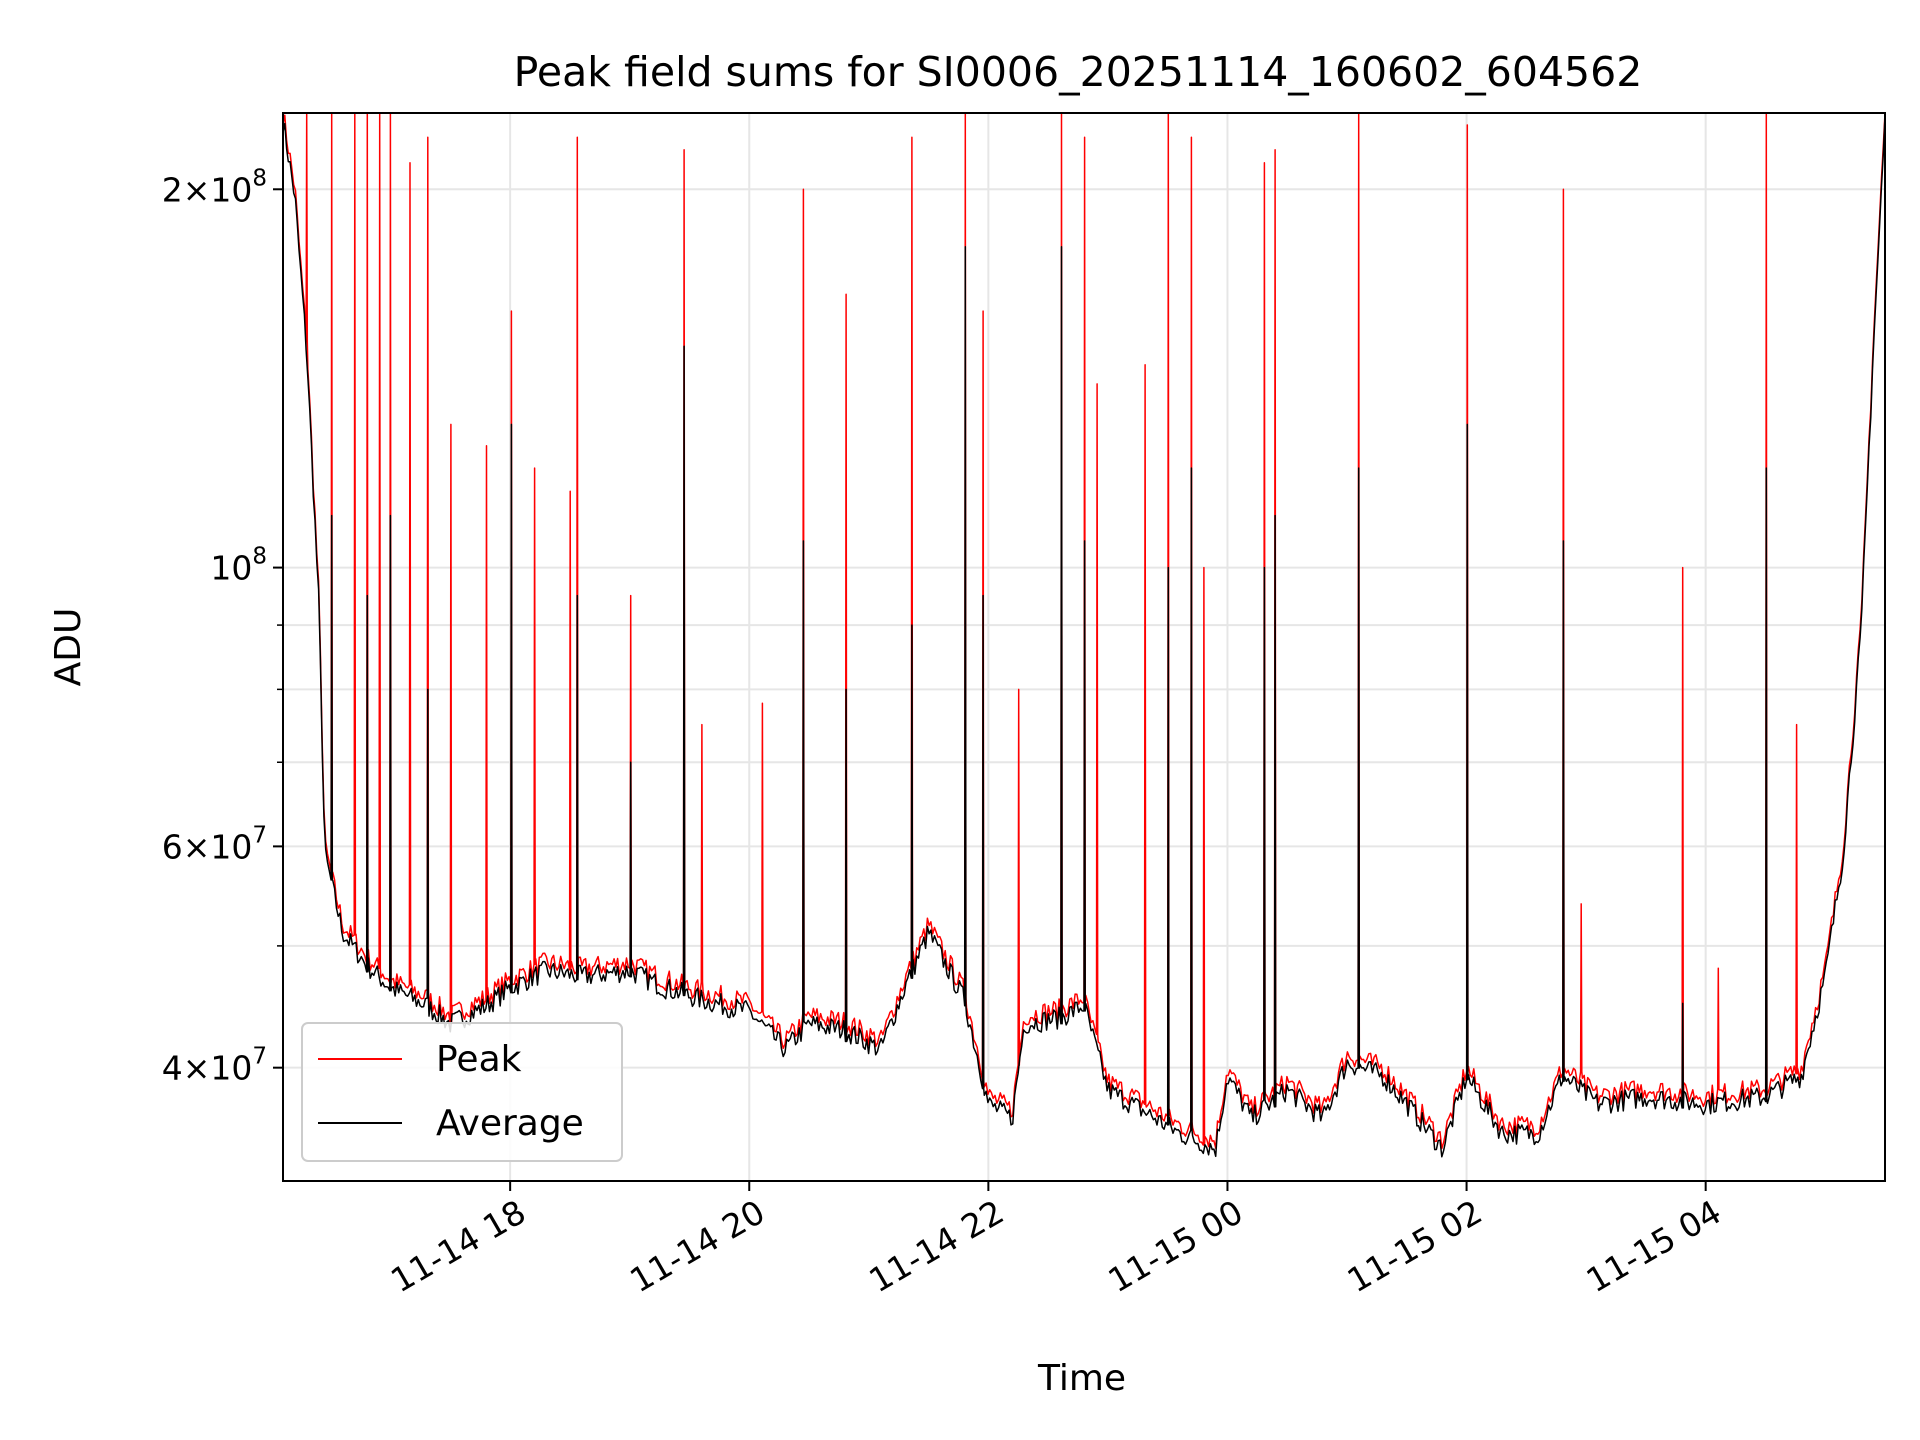  I want to click on y-tick-label: 4×107, so click(214, 1066).